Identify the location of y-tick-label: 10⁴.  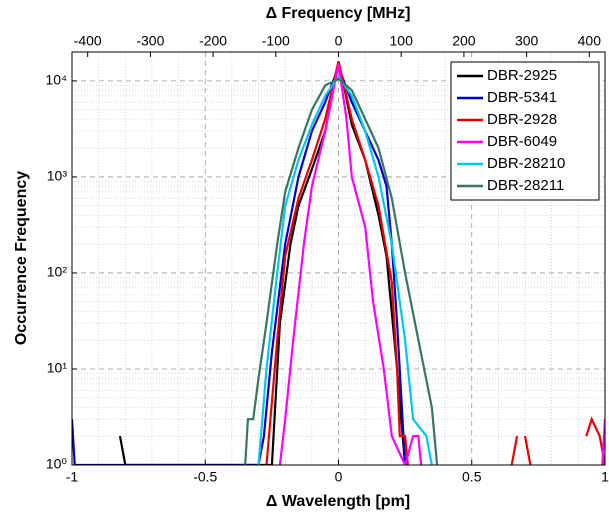
(56, 80).